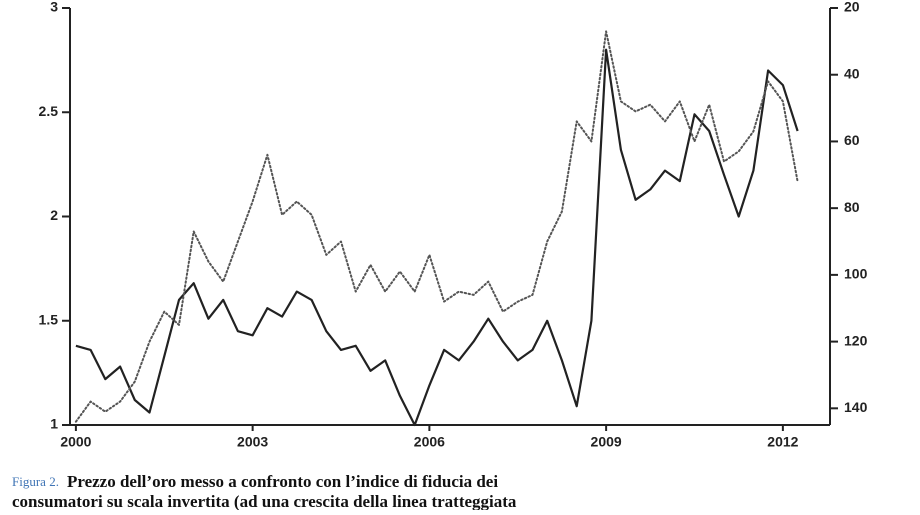  I want to click on x-tick-label: 2003, so click(252, 442).